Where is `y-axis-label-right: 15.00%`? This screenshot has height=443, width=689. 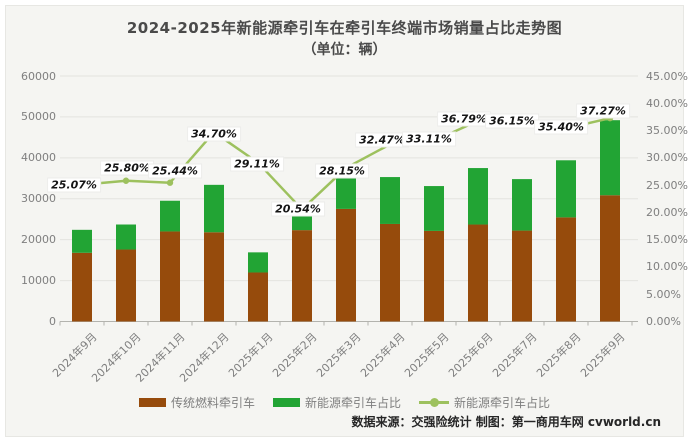 y-axis-label-right: 15.00% is located at coordinates (667, 240).